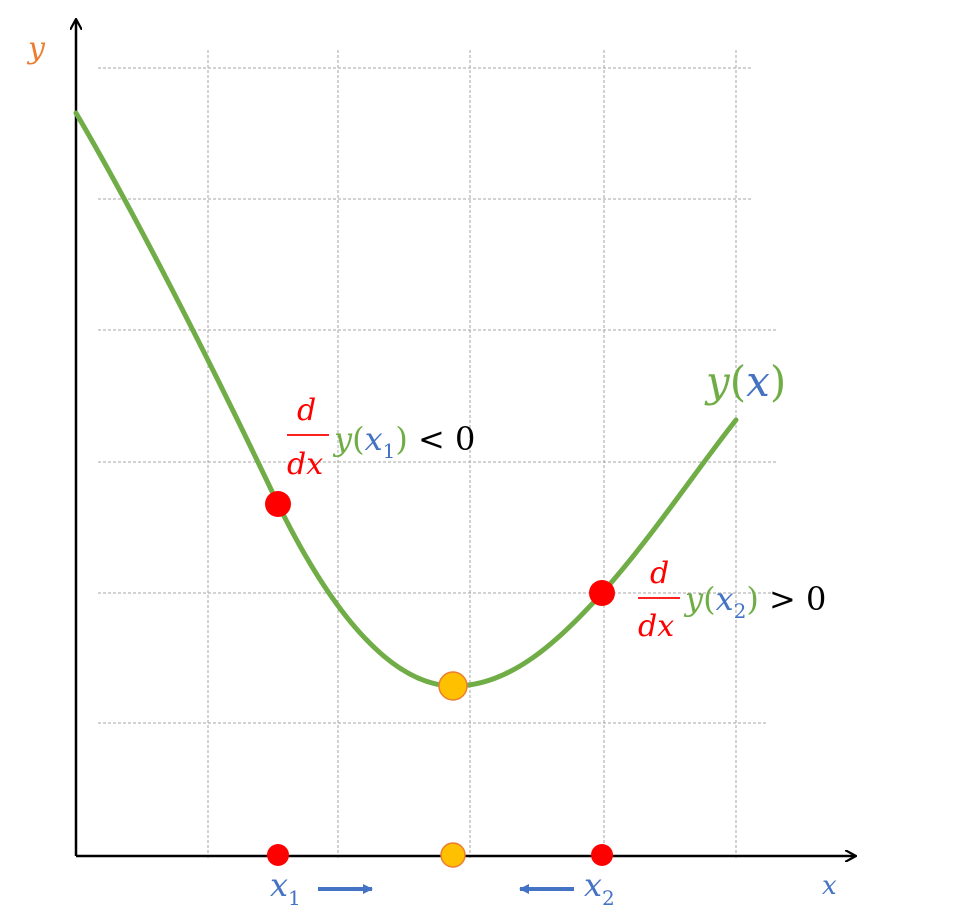  Describe the element at coordinates (403, 441) in the screenshot. I see `derivative-expression: y(x1) < 0` at that location.